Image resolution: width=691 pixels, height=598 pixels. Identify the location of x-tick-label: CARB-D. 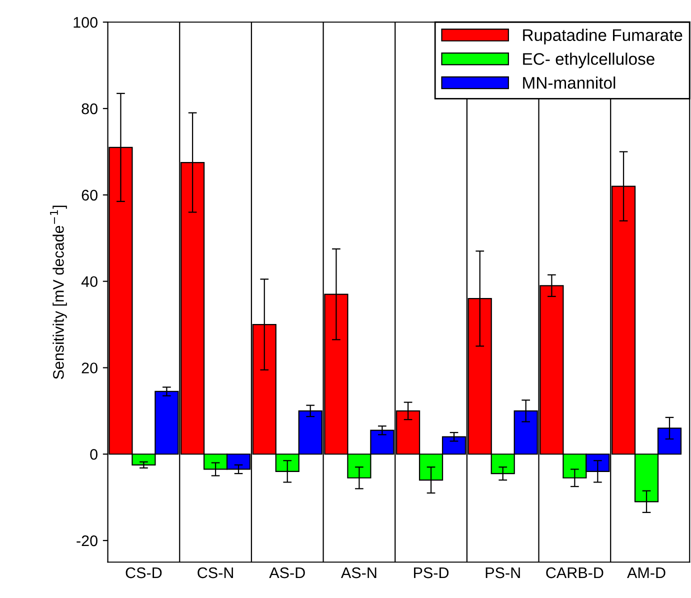
(575, 572).